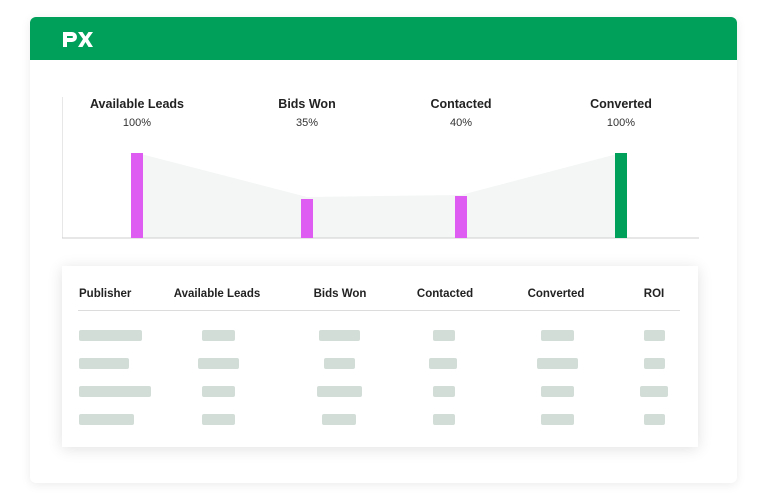 The height and width of the screenshot is (500, 768). What do you see at coordinates (379, 195) in the screenshot?
I see `funnel-area` at bounding box center [379, 195].